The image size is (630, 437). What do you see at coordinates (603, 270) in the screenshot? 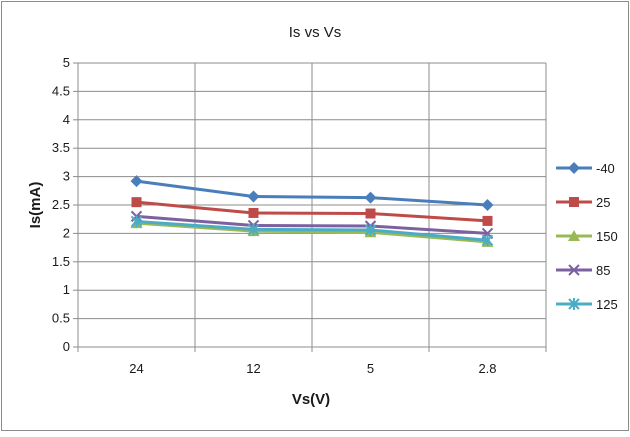
I see `legend-label: 85` at bounding box center [603, 270].